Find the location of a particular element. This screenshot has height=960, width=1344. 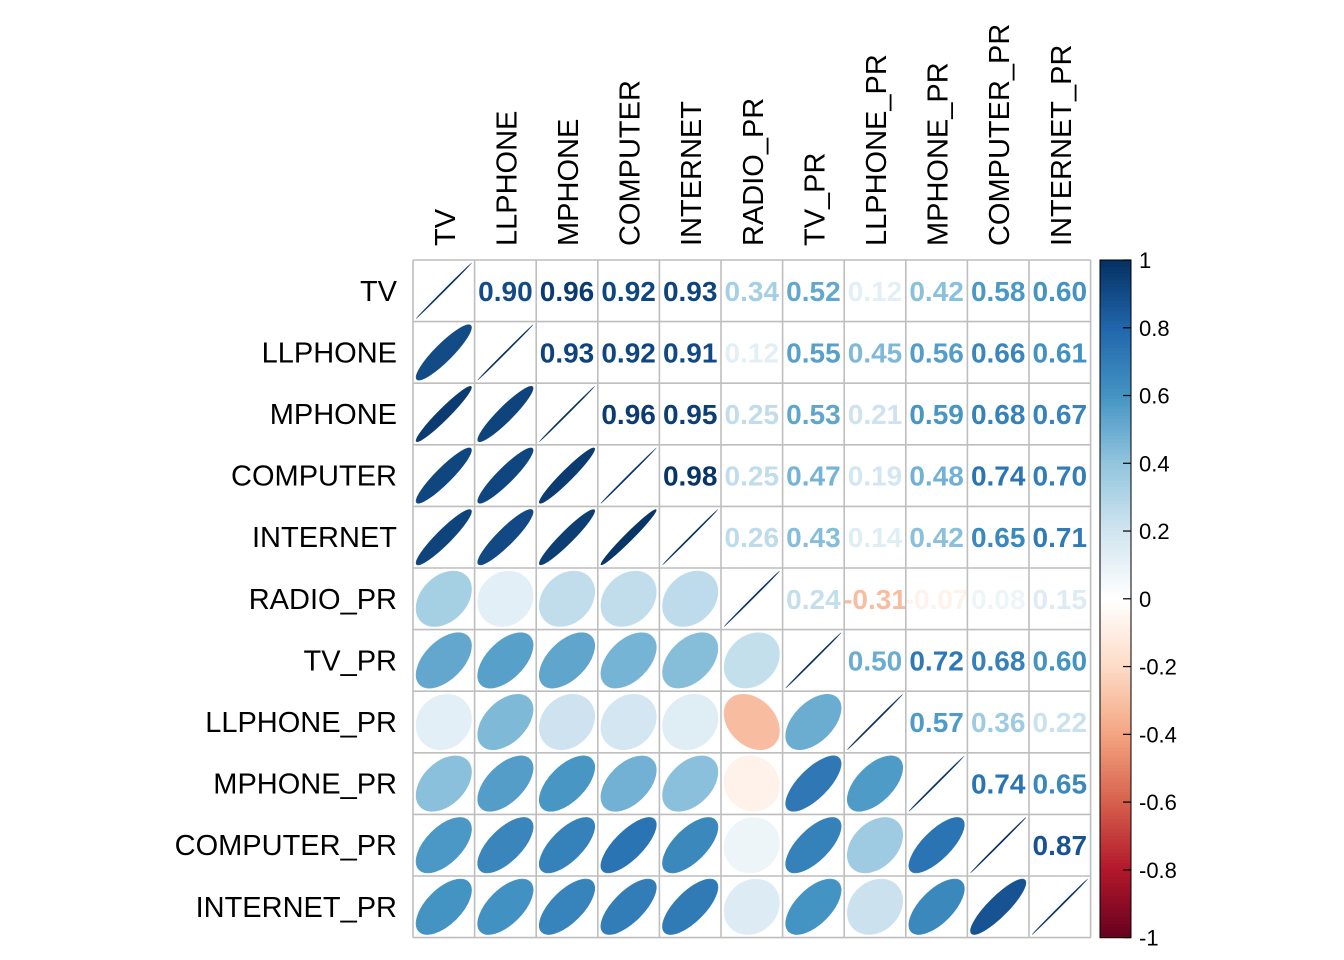

column-label: LLPHONE is located at coordinates (507, 178).